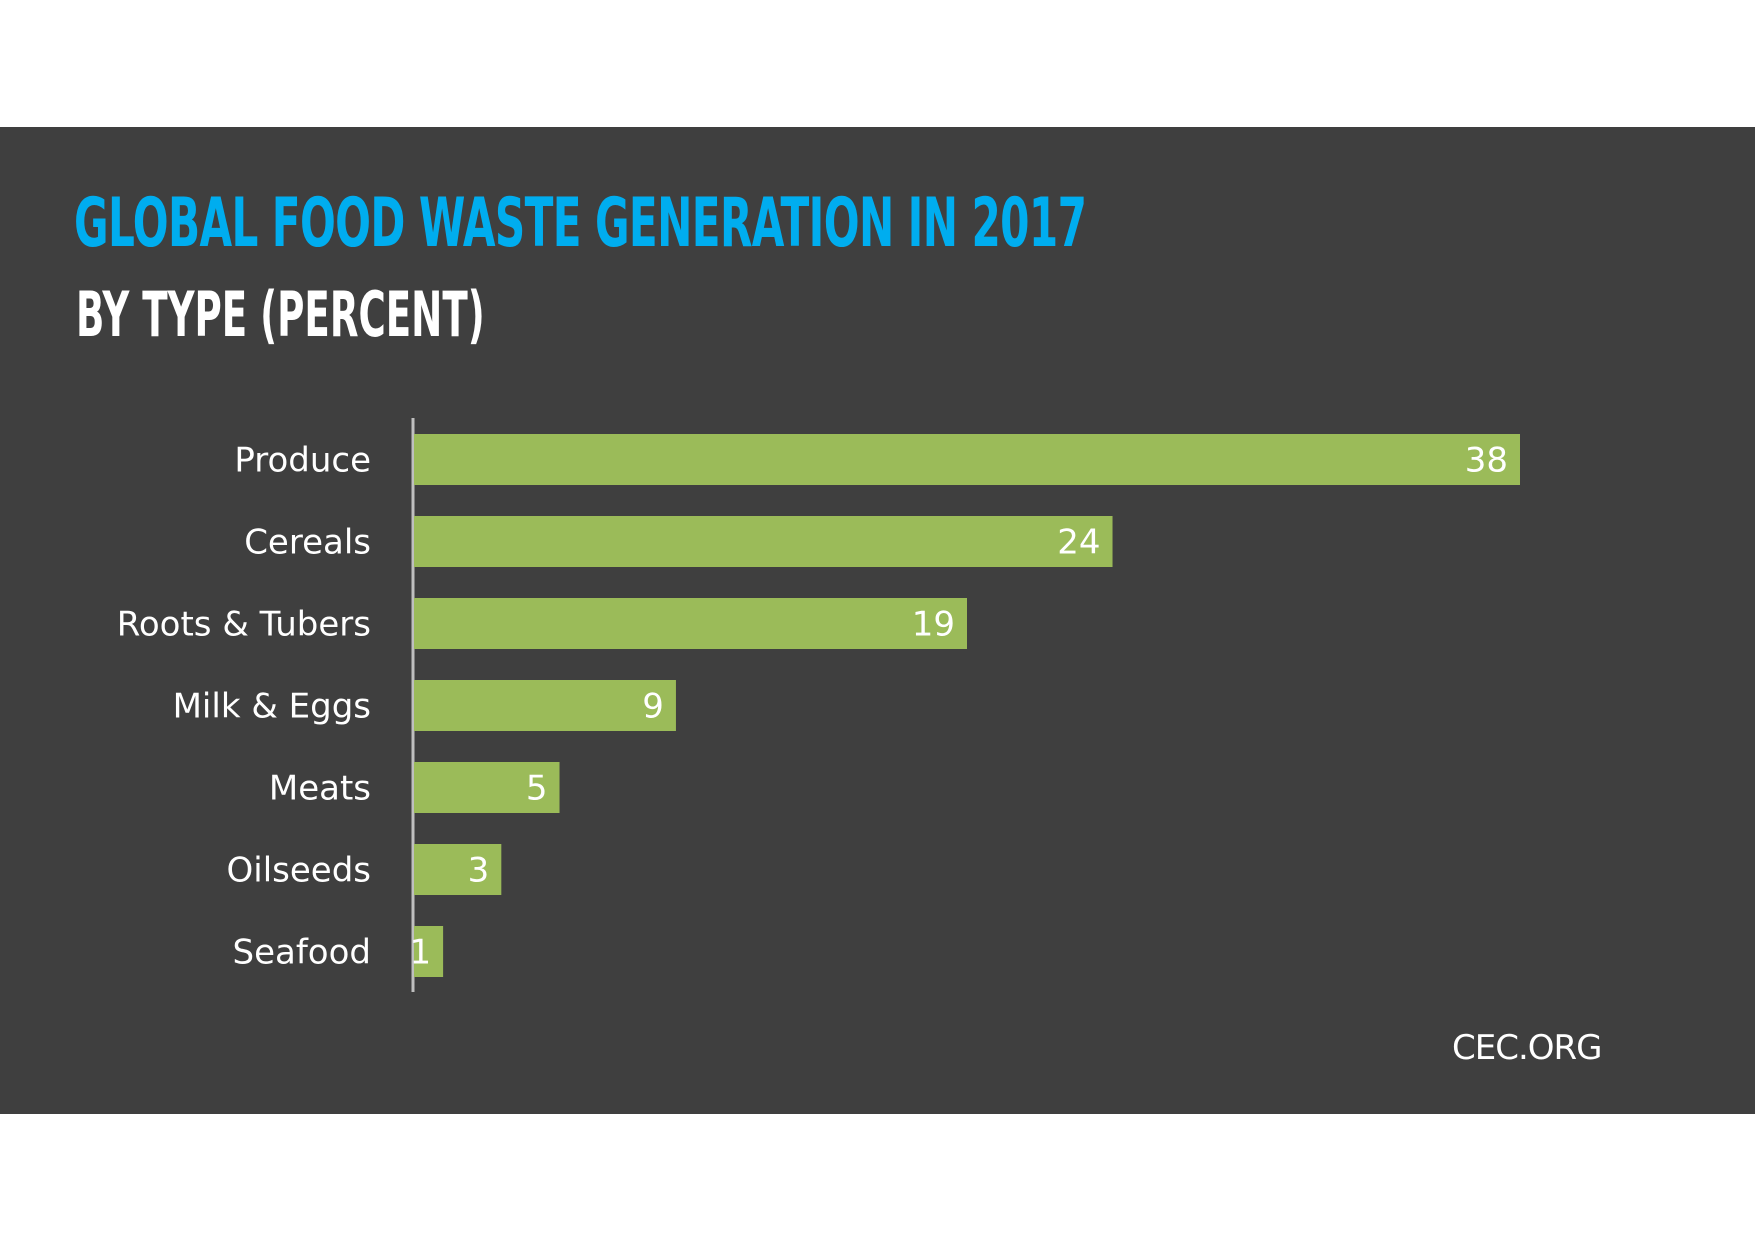 The height and width of the screenshot is (1241, 1755). Describe the element at coordinates (690, 623) in the screenshot. I see `bar-roots-tubers` at that location.